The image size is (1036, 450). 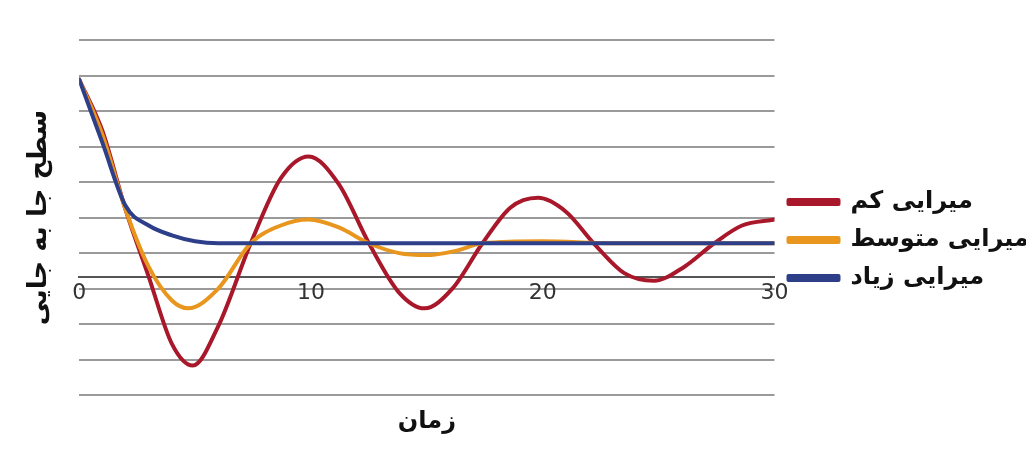 I want to click on legend-label: میرایی کم, so click(x=911, y=200).